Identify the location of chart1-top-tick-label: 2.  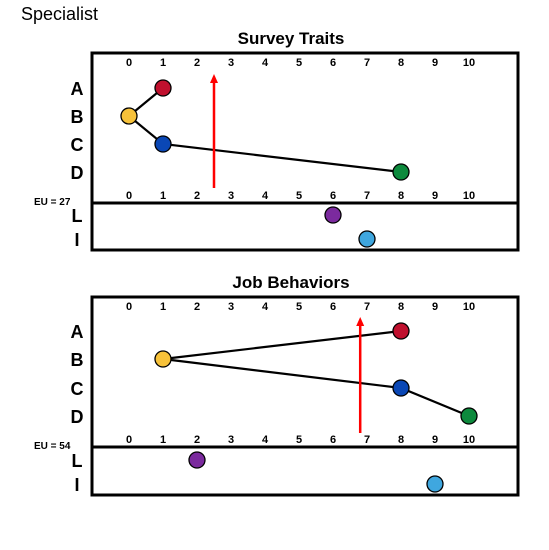
(197, 63).